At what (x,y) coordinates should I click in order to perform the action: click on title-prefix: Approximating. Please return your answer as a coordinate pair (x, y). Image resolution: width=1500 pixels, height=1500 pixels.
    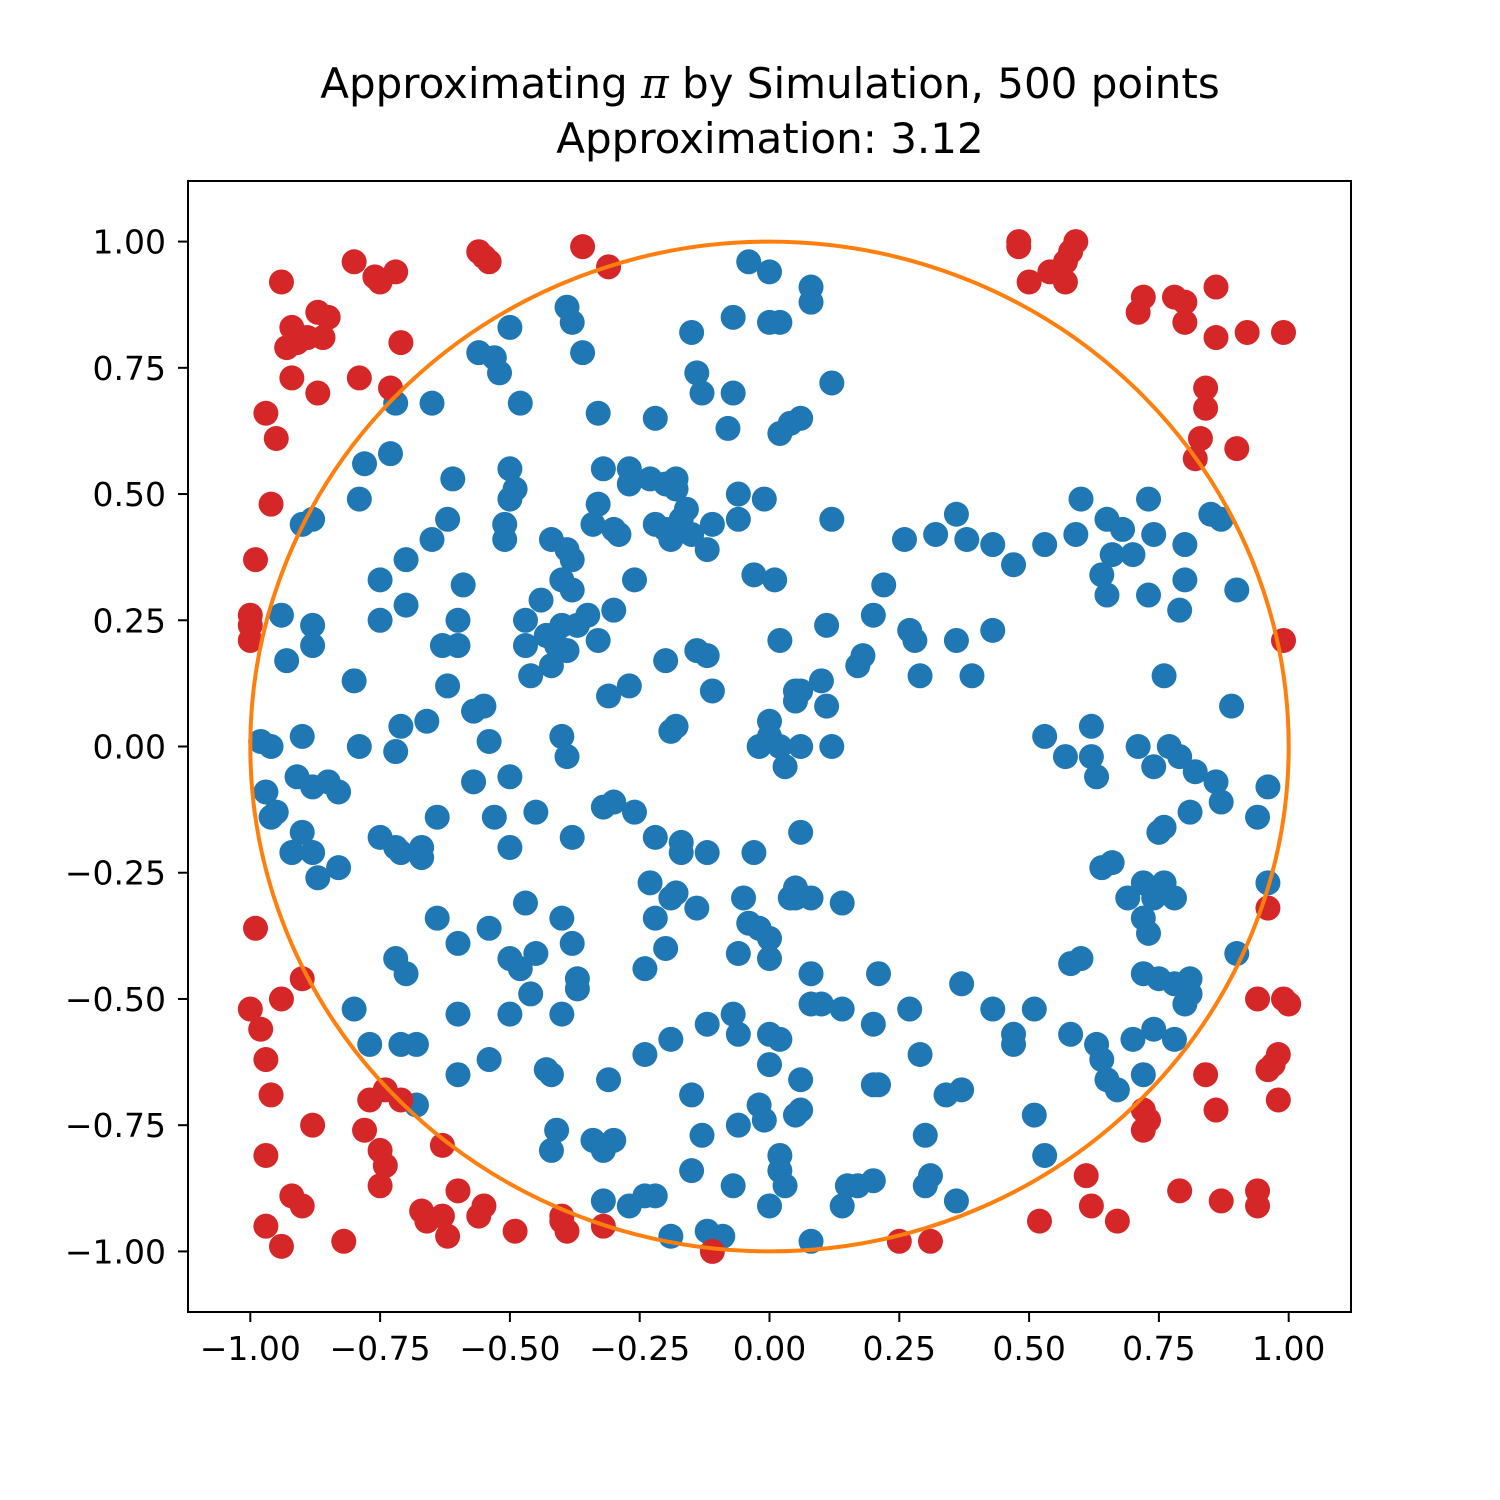
    Looking at the image, I should click on (480, 83).